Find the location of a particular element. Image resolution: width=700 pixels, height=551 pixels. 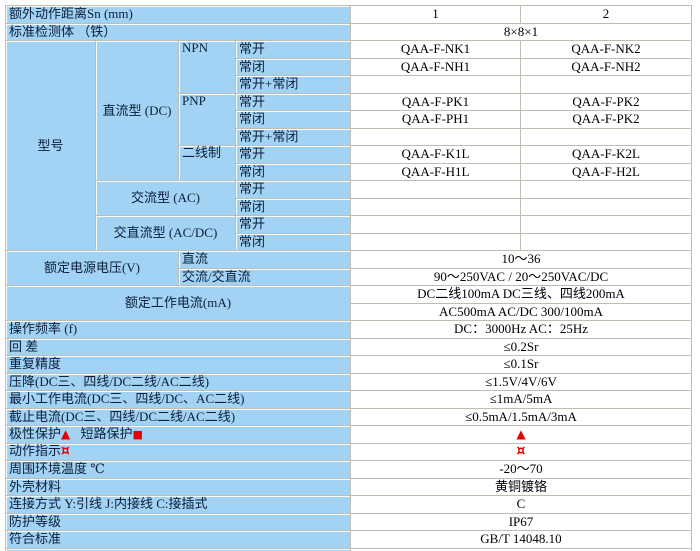

table-row: 交流型 (AC) 常开 is located at coordinates (349, 198).